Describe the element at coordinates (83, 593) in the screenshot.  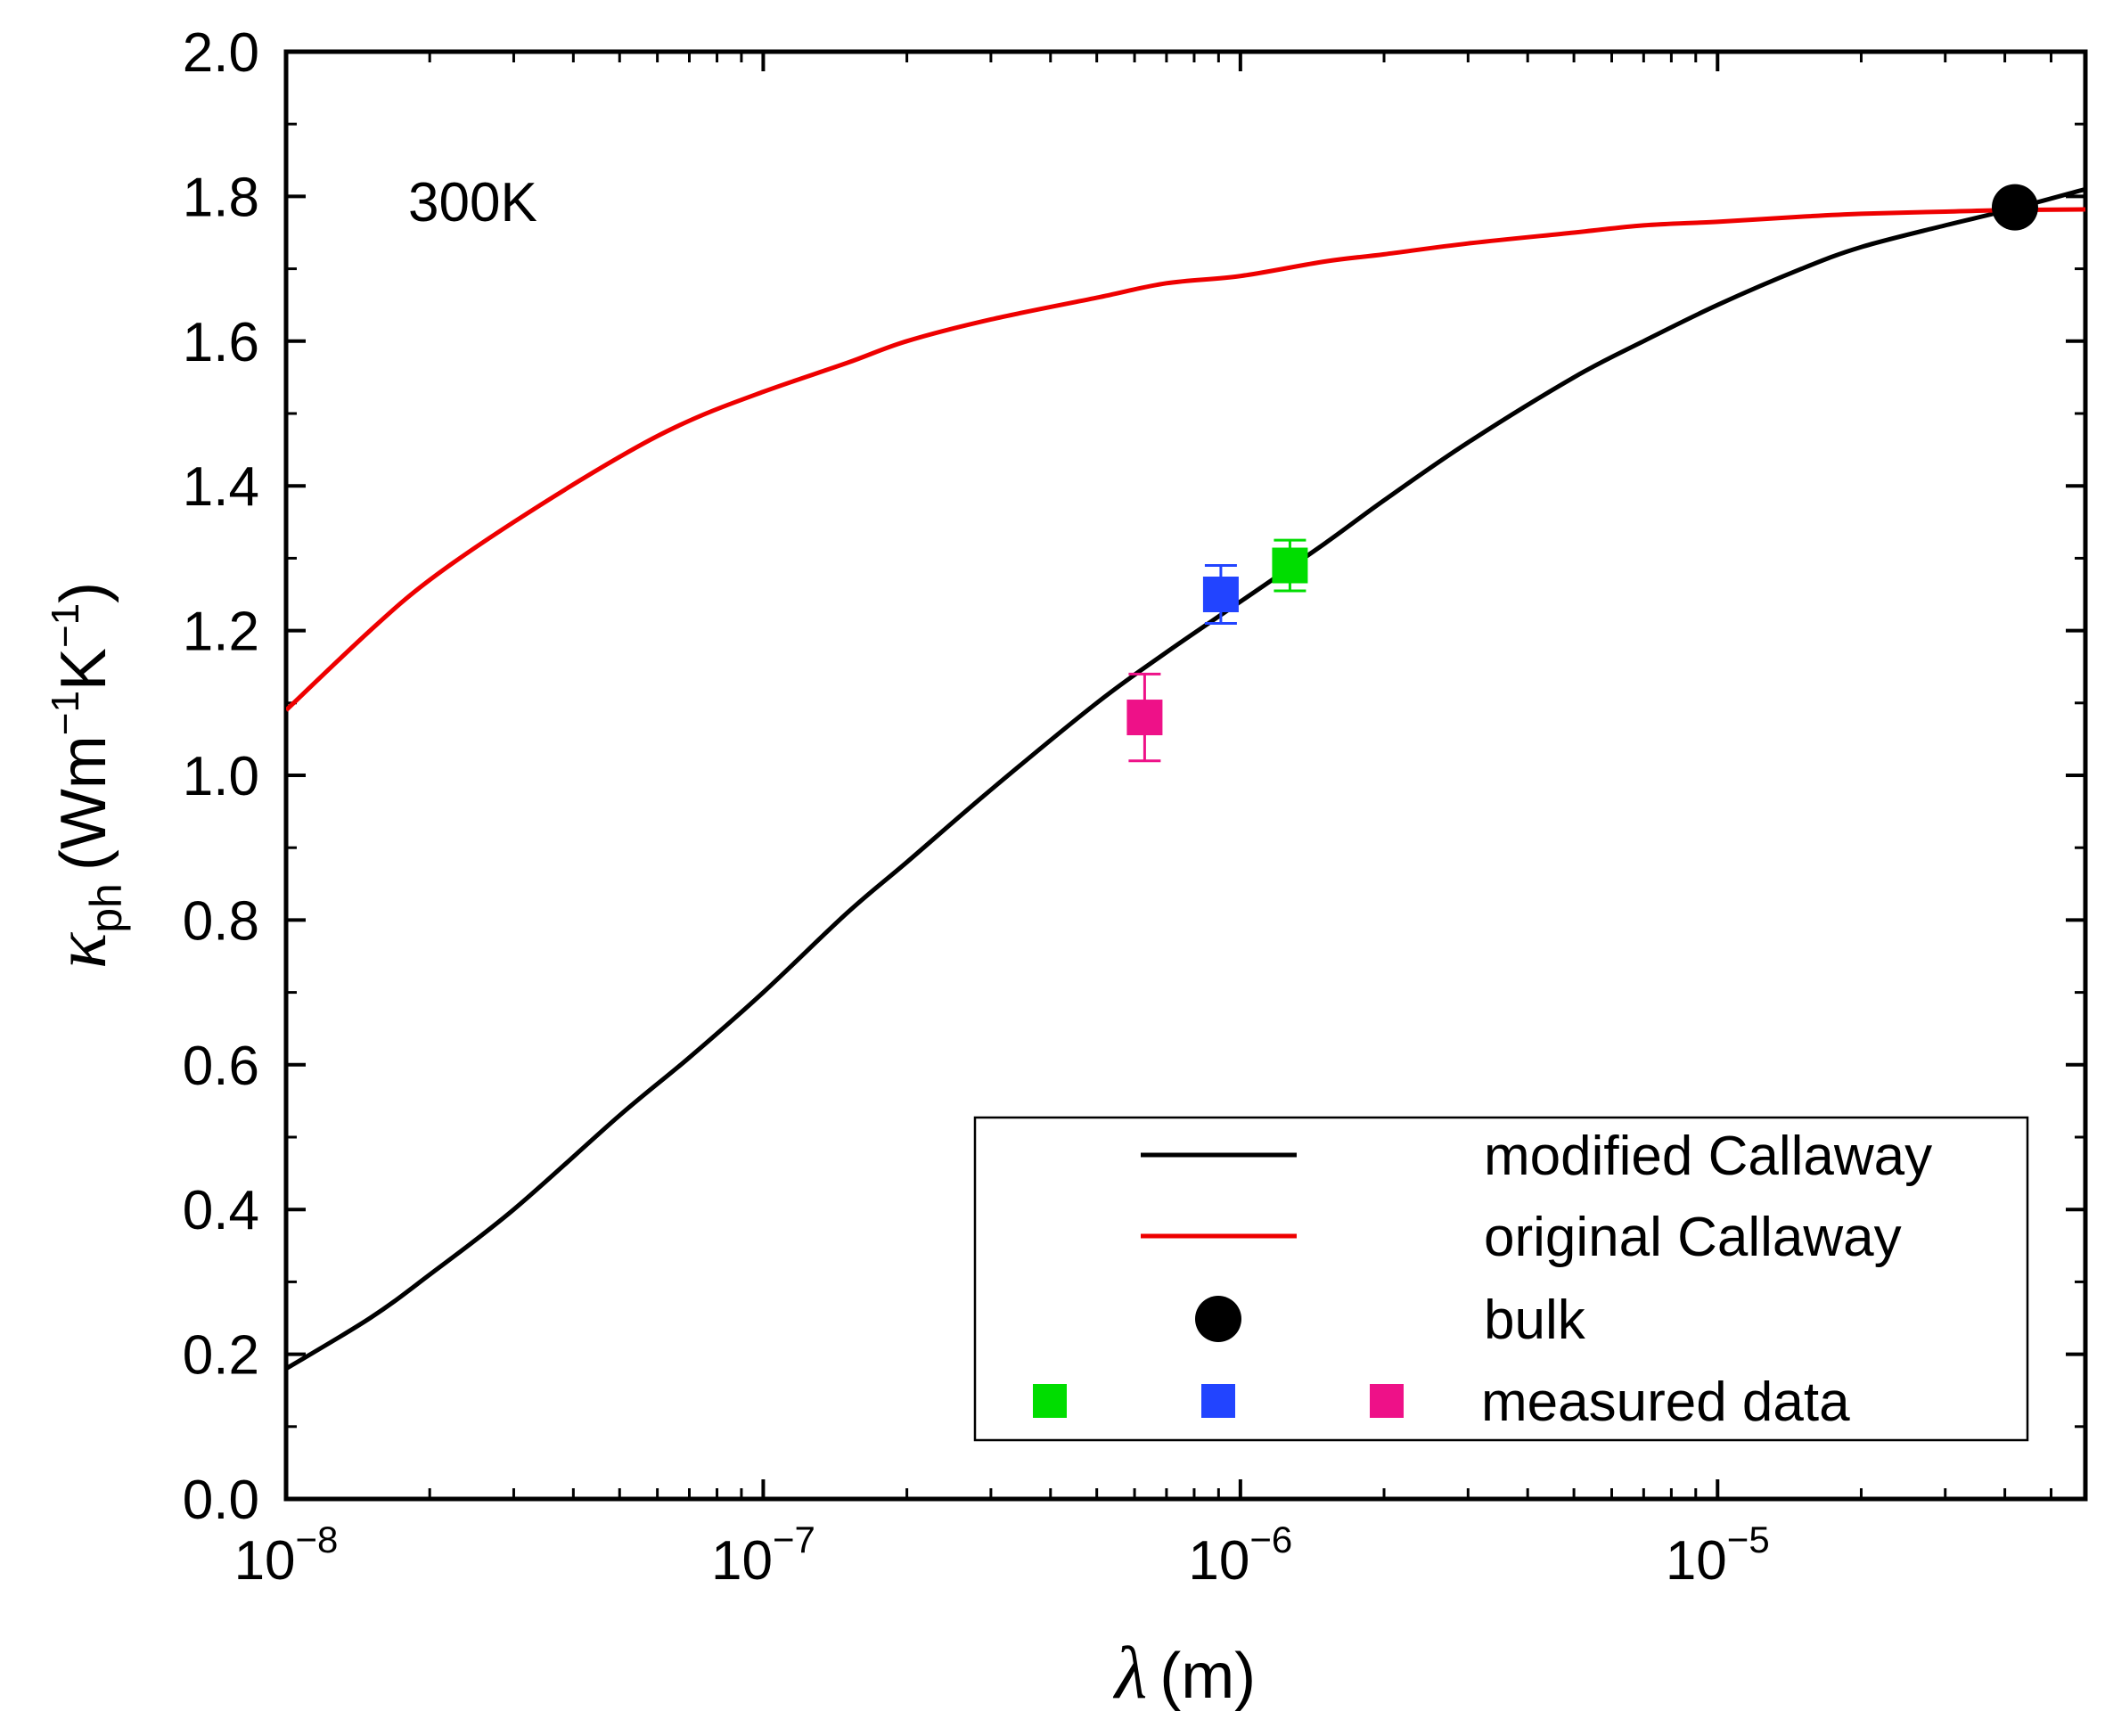
I see `y-axis-unit-close: )` at that location.